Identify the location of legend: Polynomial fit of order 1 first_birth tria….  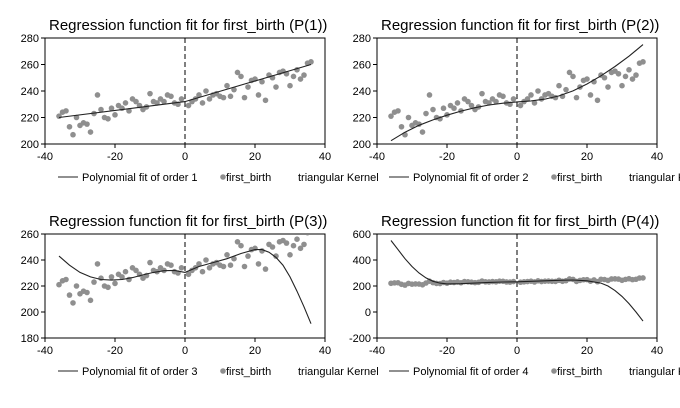
(218, 178).